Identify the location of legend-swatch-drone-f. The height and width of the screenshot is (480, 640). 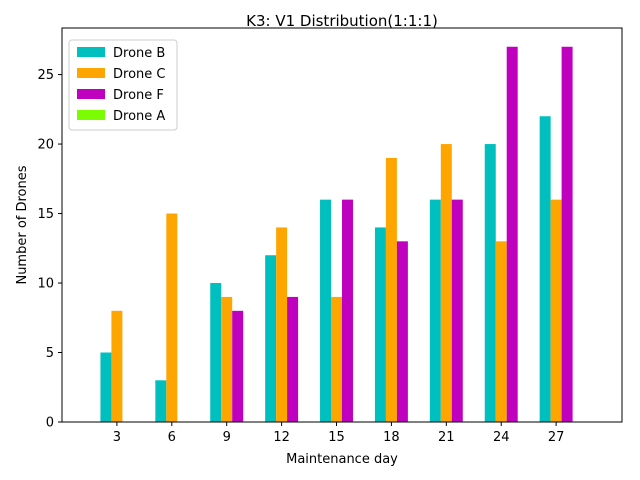
(91, 94).